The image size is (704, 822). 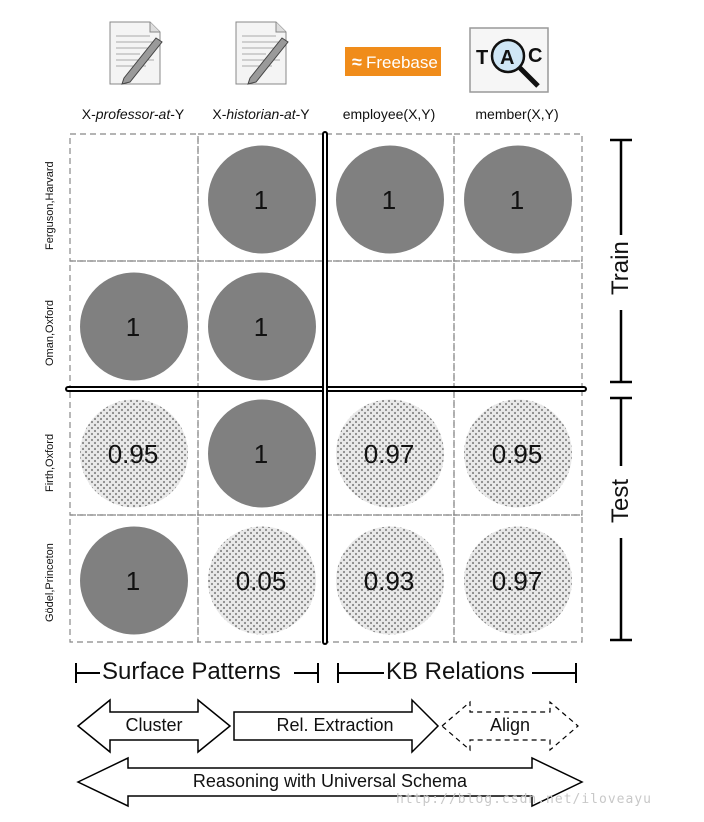 I want to click on tac-logo: T A C, so click(x=509, y=60).